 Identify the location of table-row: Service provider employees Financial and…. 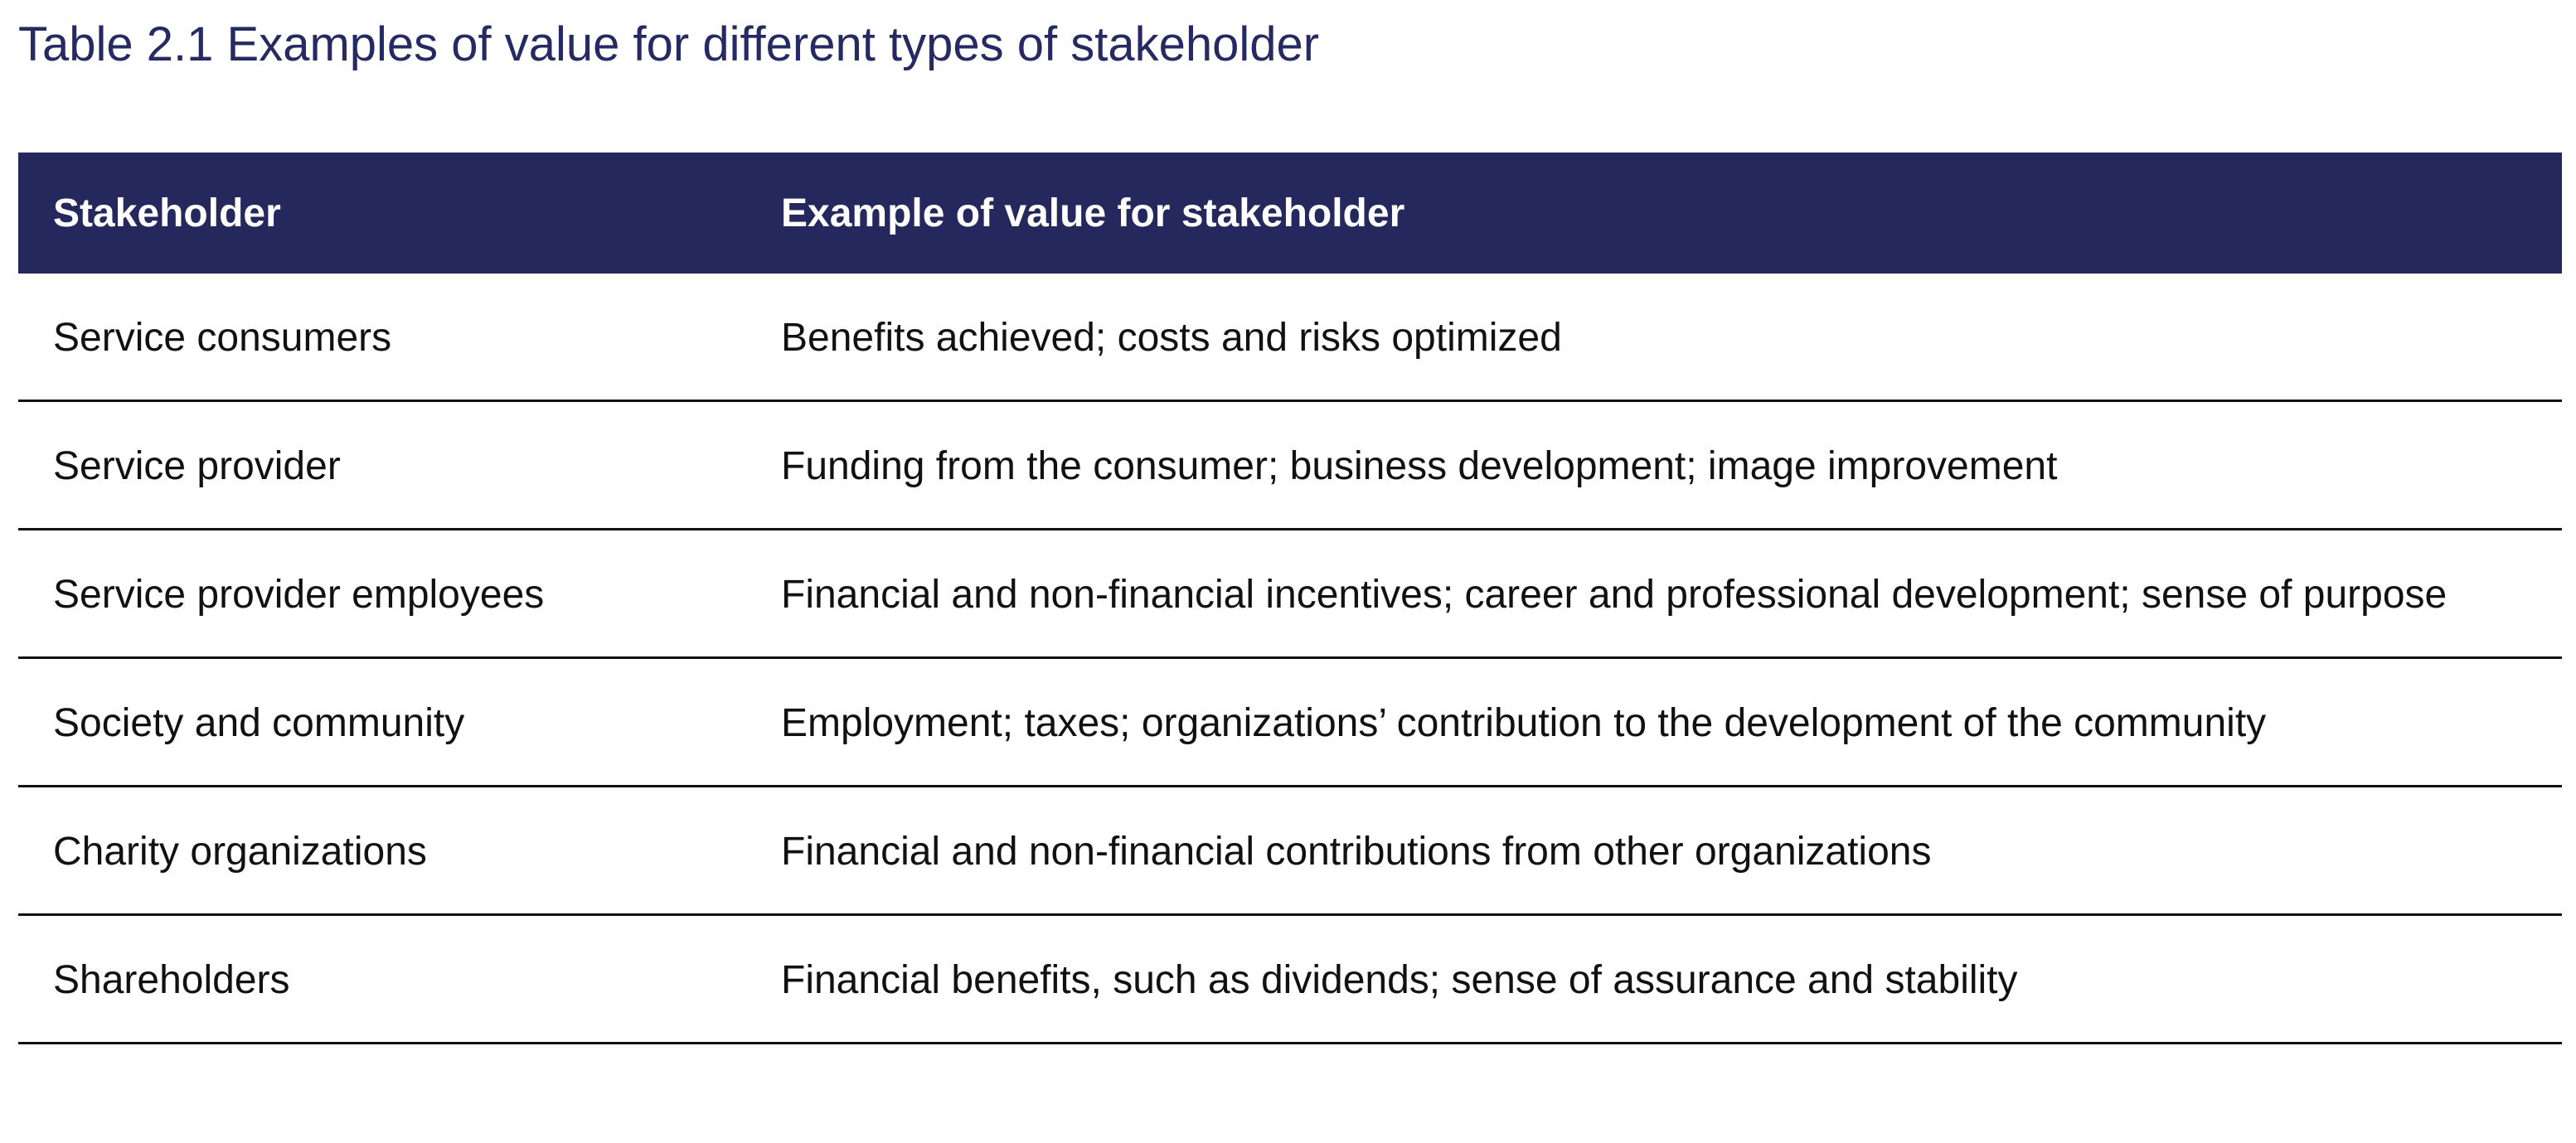
(1290, 594).